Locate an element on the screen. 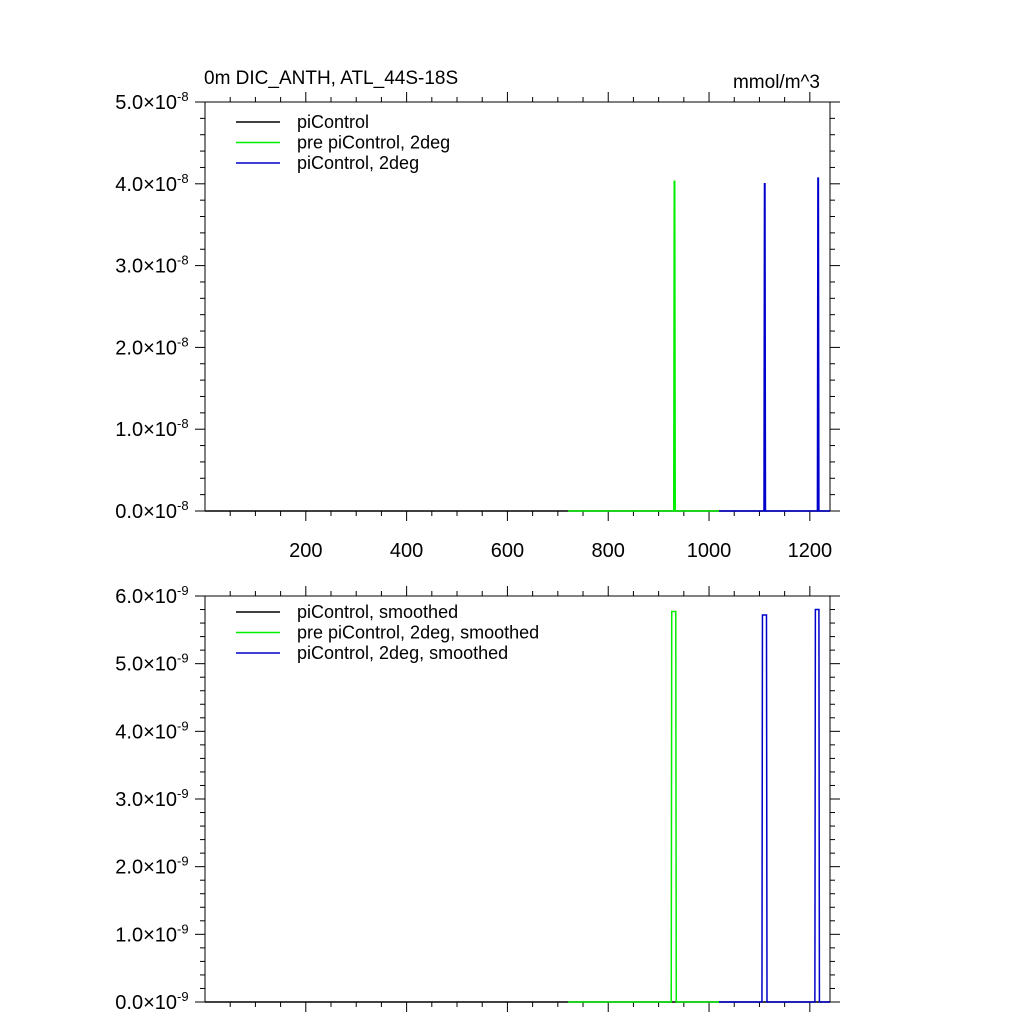  chart-title: 0m DIC_ANTH, ATL_44S-18S is located at coordinates (331, 78).